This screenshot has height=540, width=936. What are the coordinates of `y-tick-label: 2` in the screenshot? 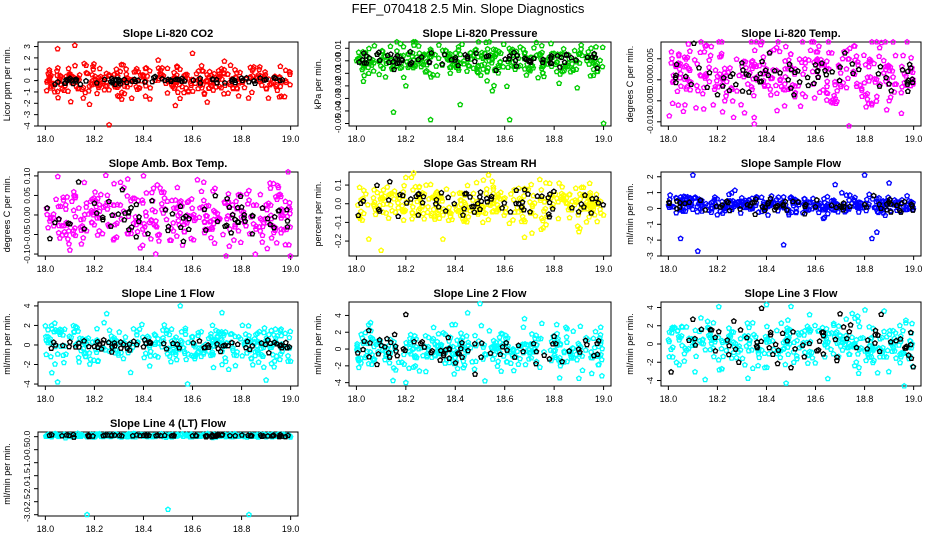 It's located at (27, 57).